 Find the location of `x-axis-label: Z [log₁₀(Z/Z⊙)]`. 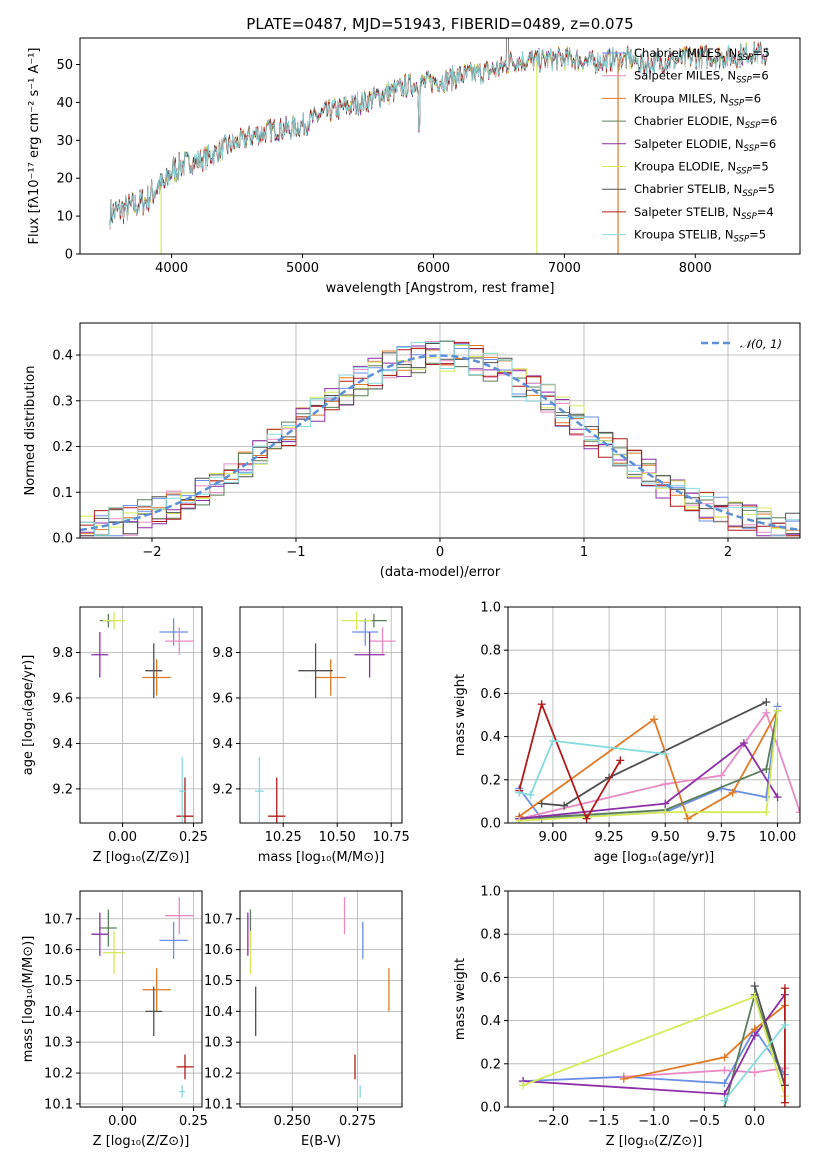

x-axis-label: Z [log₁₀(Z/Z⊙)] is located at coordinates (141, 1141).